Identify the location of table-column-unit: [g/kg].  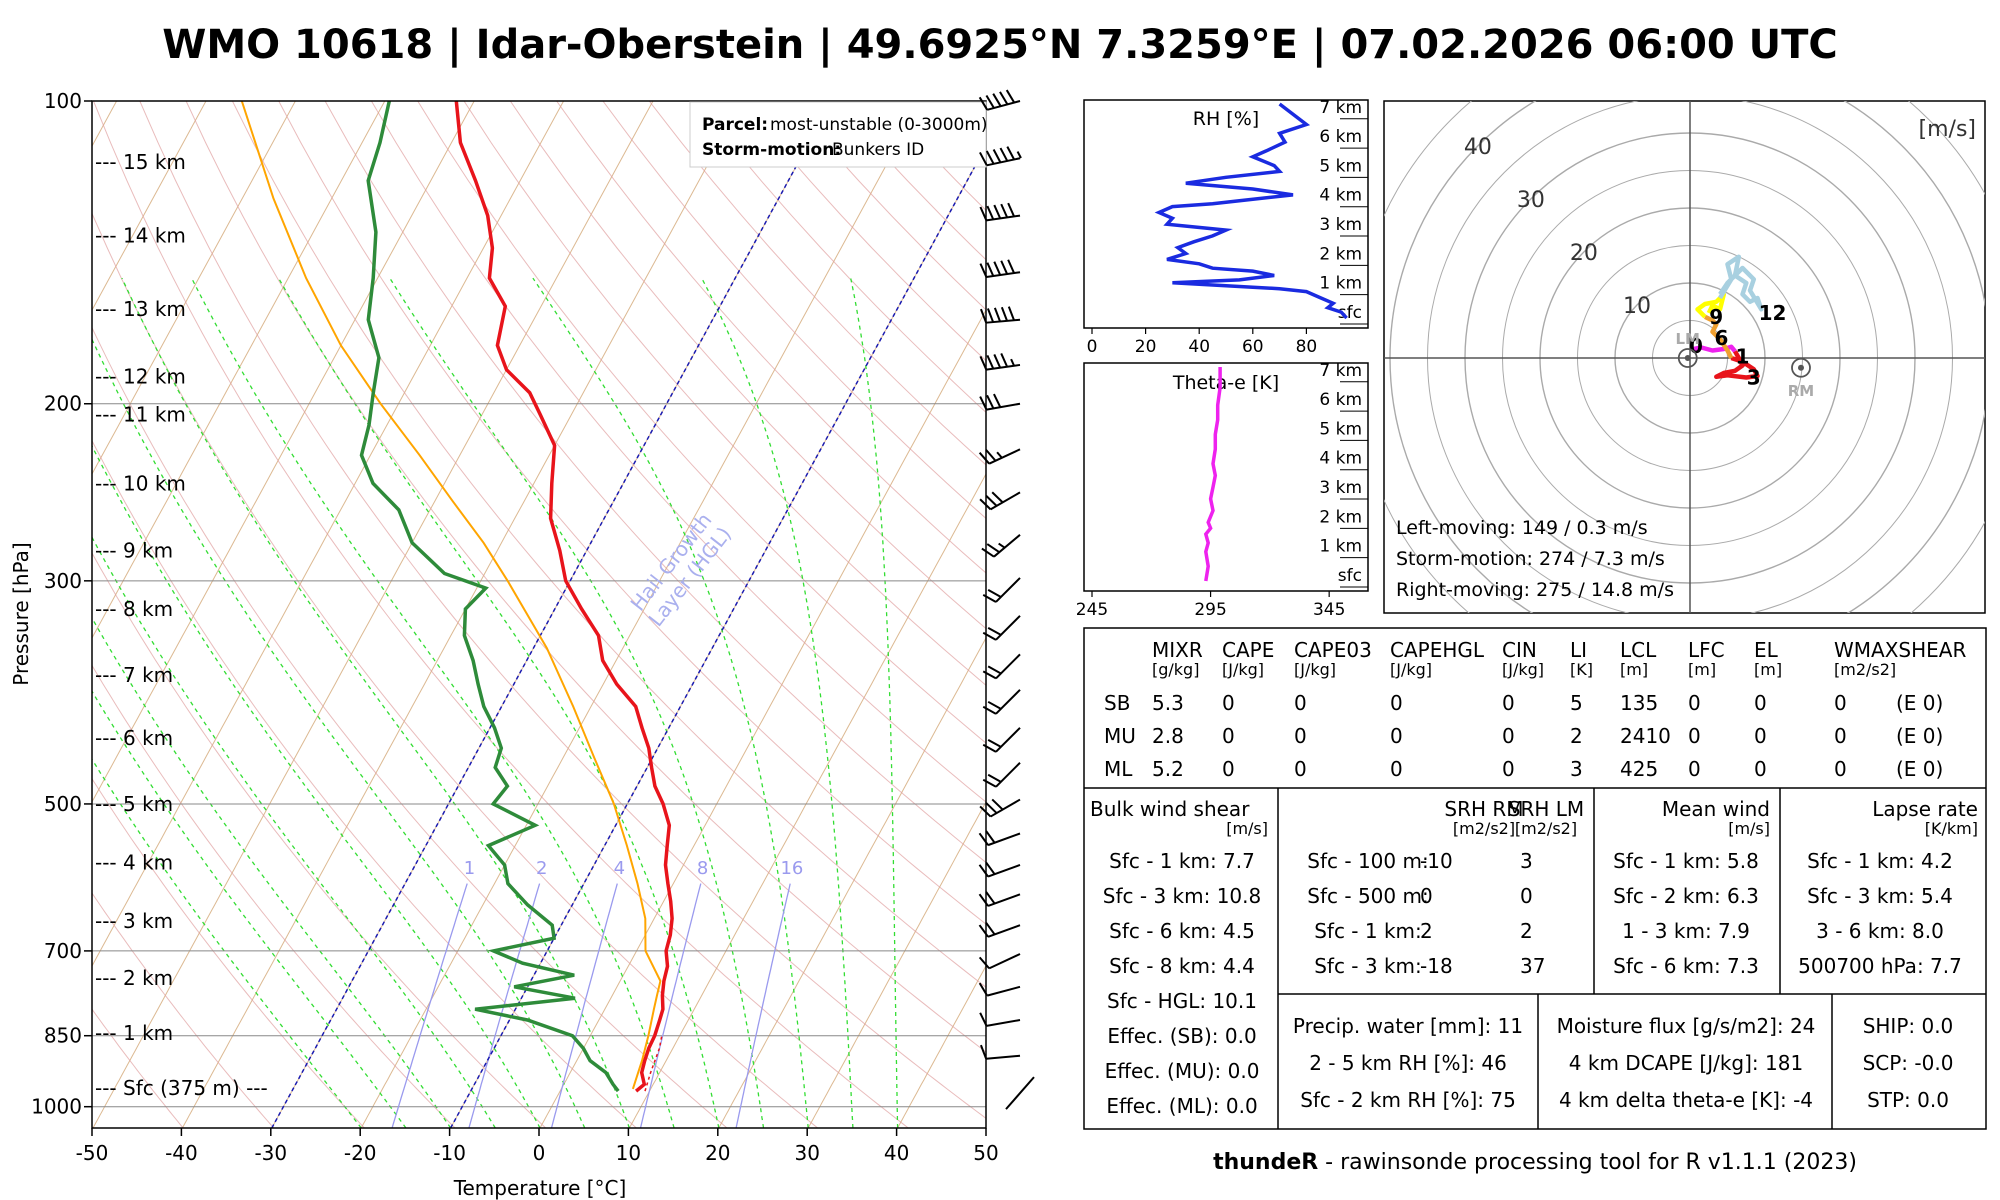
(1175, 669).